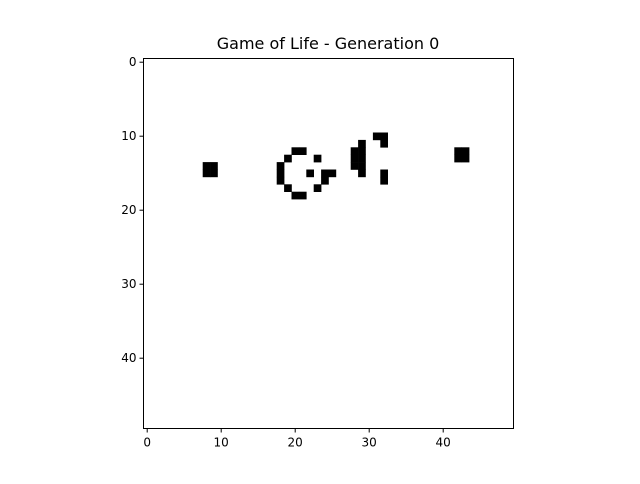 The image size is (640, 484). What do you see at coordinates (133, 62) in the screenshot?
I see `y-tick-label: 0` at bounding box center [133, 62].